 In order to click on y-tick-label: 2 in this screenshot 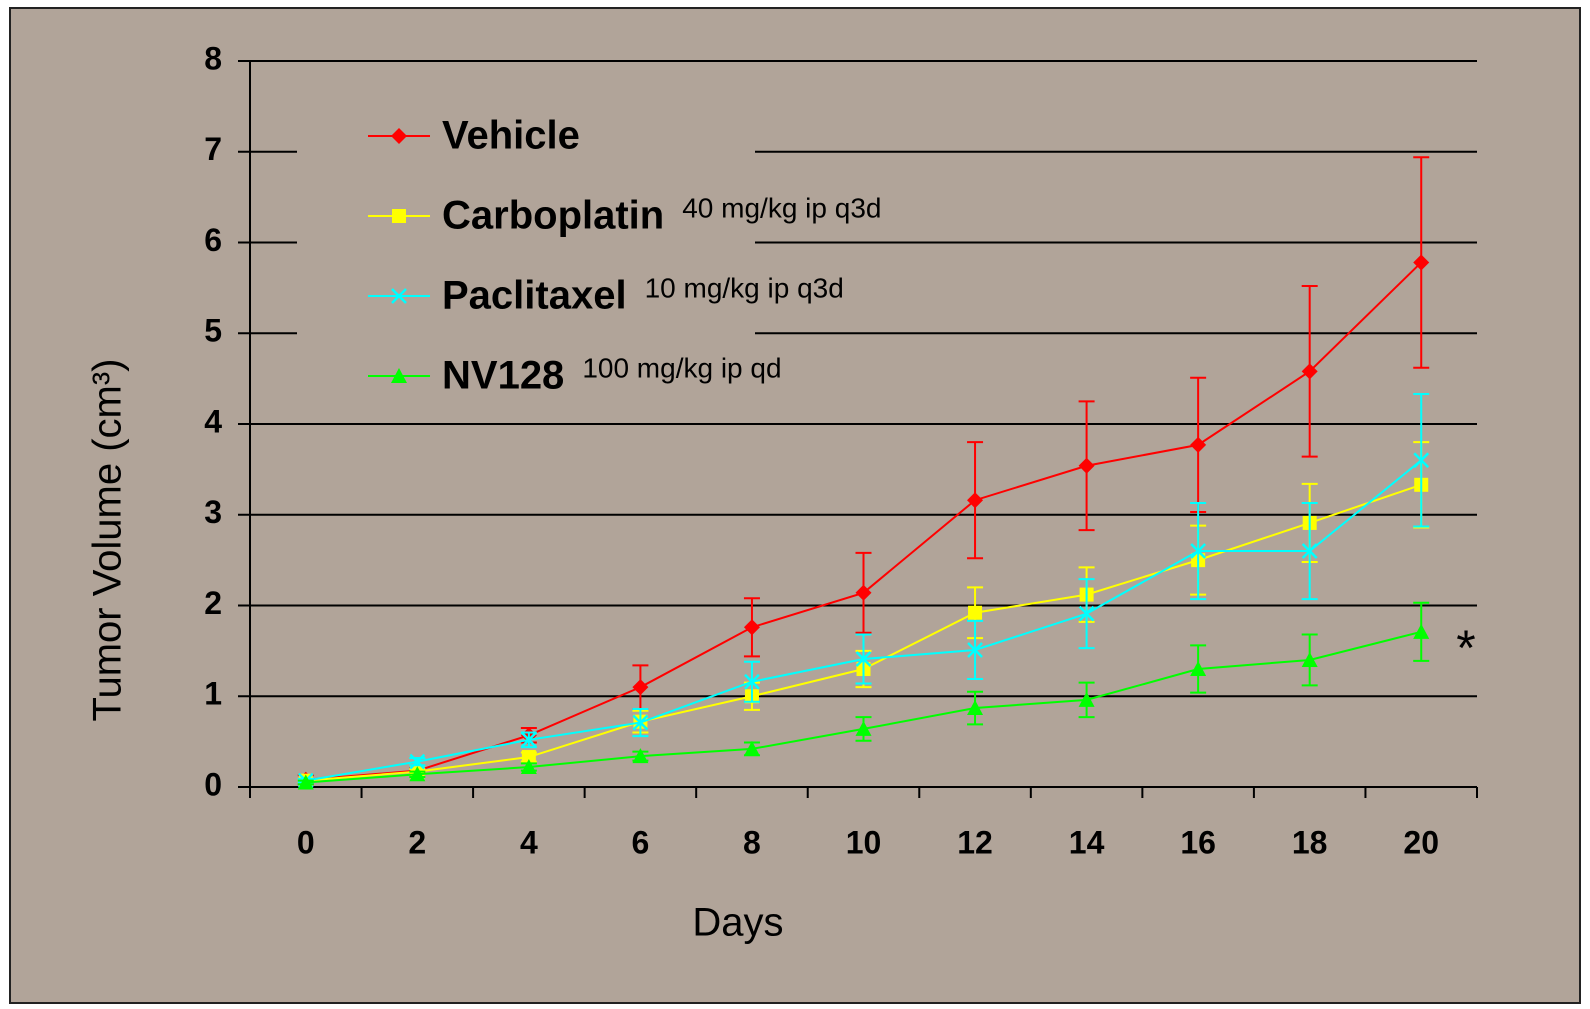, I will do `click(213, 603)`.